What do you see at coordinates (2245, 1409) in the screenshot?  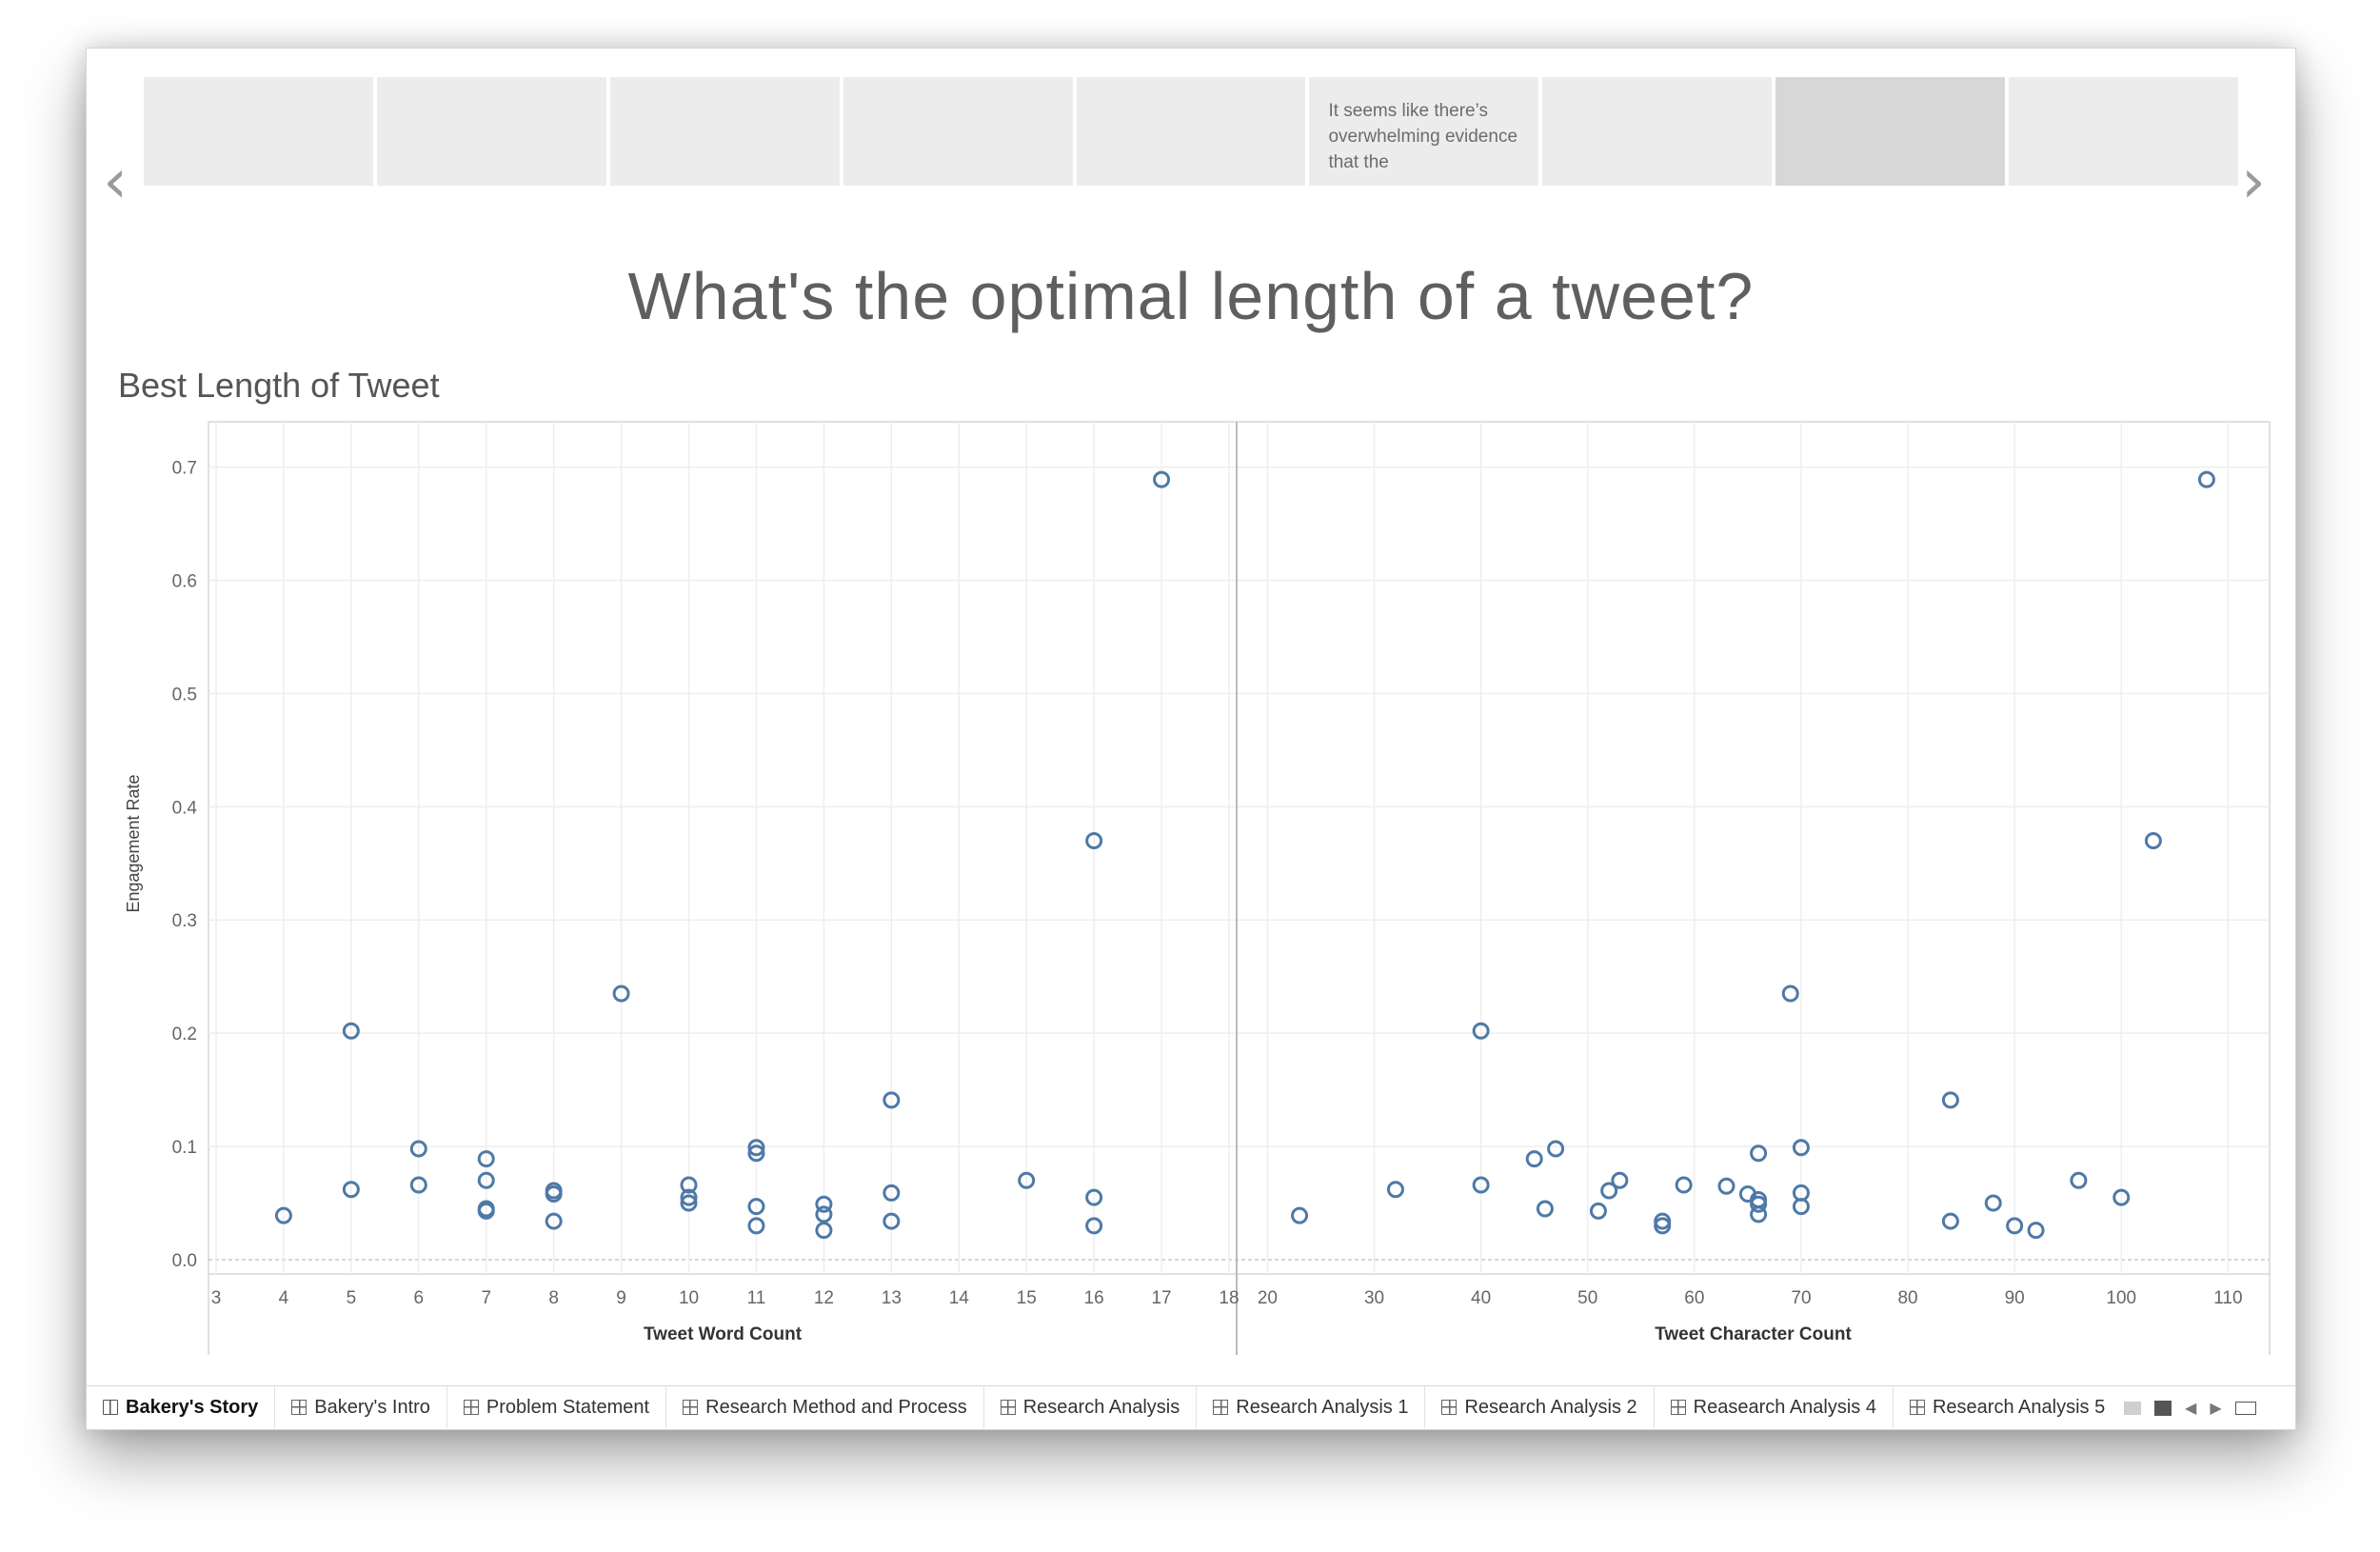 I see `presentation-mode-icon` at bounding box center [2245, 1409].